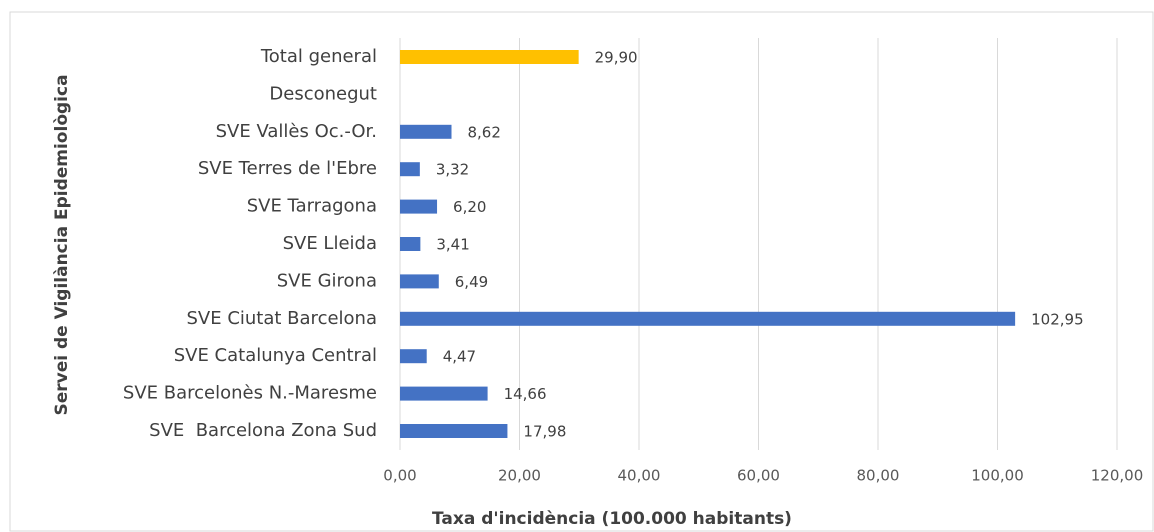 The height and width of the screenshot is (532, 1154). What do you see at coordinates (639, 476) in the screenshot?
I see `x-tick-label: 40,00` at bounding box center [639, 476].